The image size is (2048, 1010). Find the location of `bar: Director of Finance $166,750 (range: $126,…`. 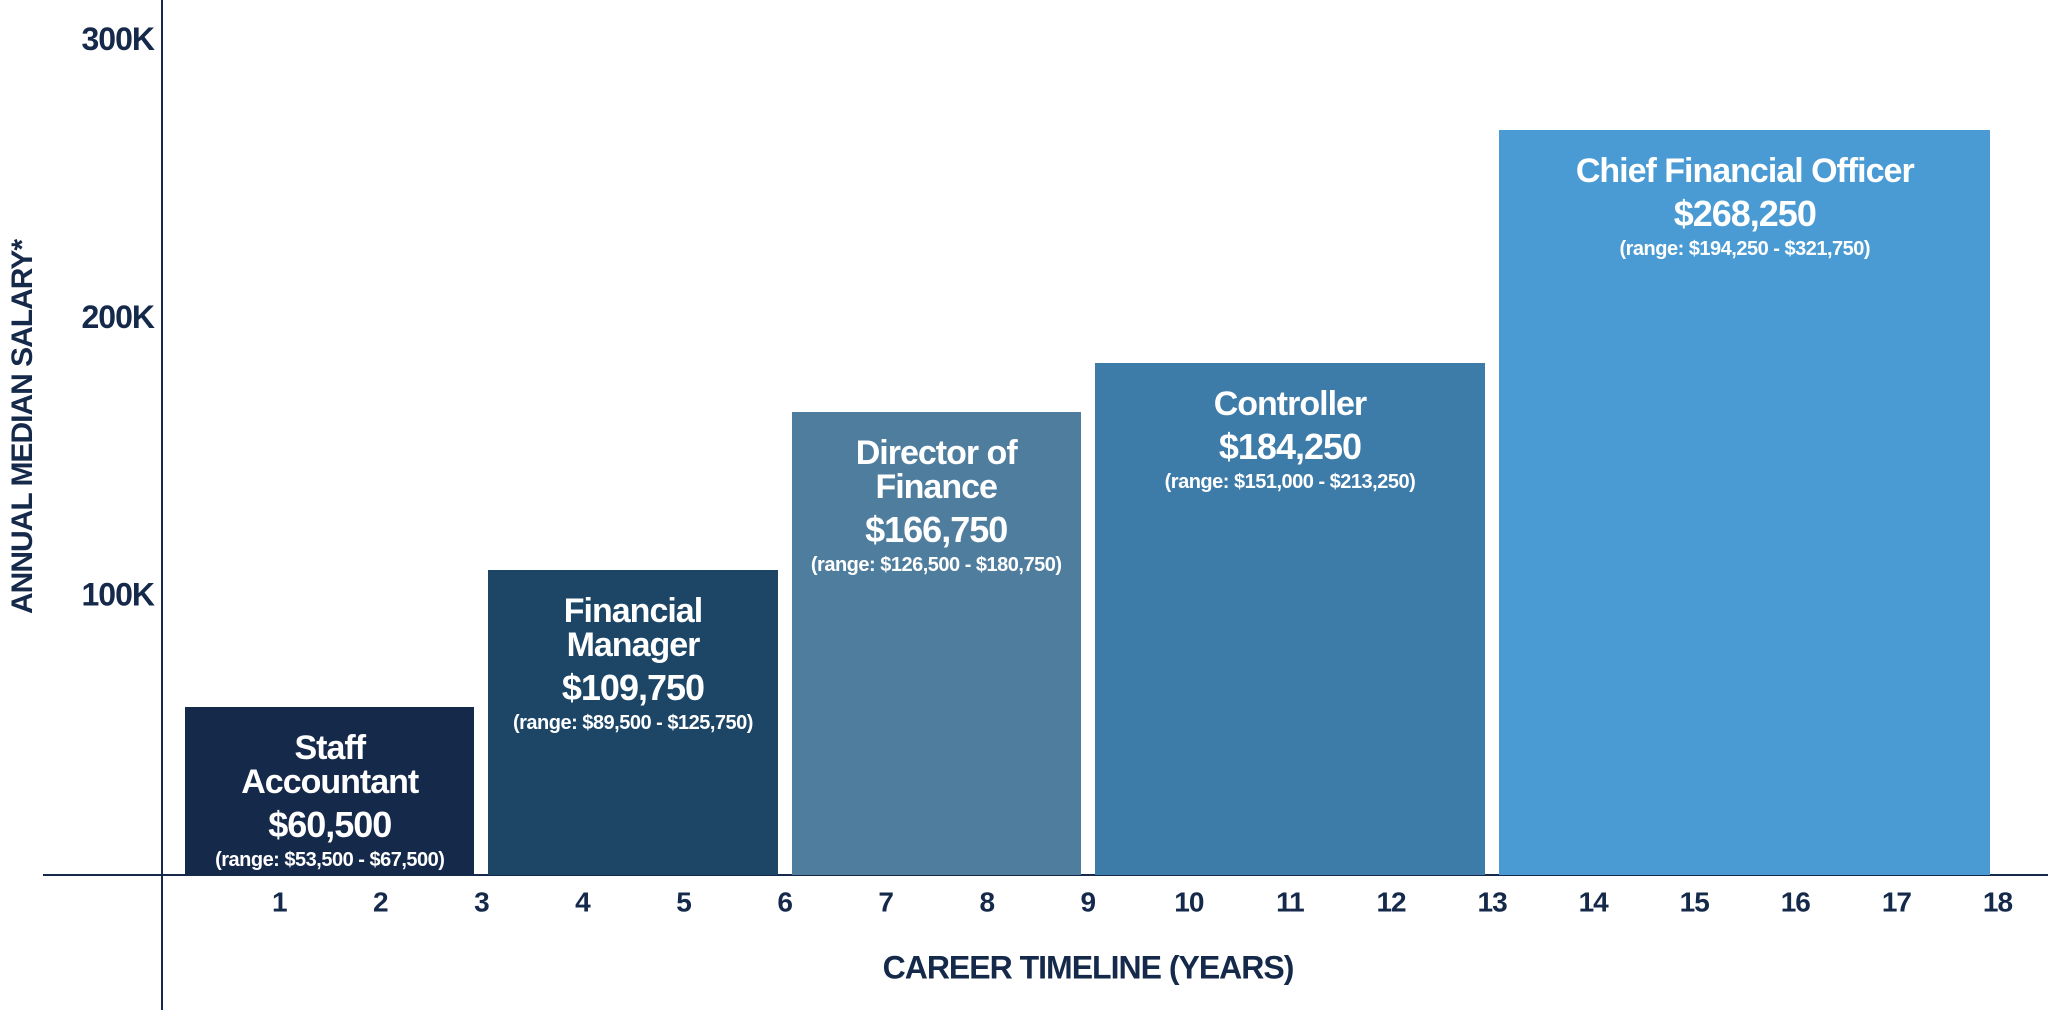

bar: Director of Finance $166,750 (range: $126,… is located at coordinates (936, 643).